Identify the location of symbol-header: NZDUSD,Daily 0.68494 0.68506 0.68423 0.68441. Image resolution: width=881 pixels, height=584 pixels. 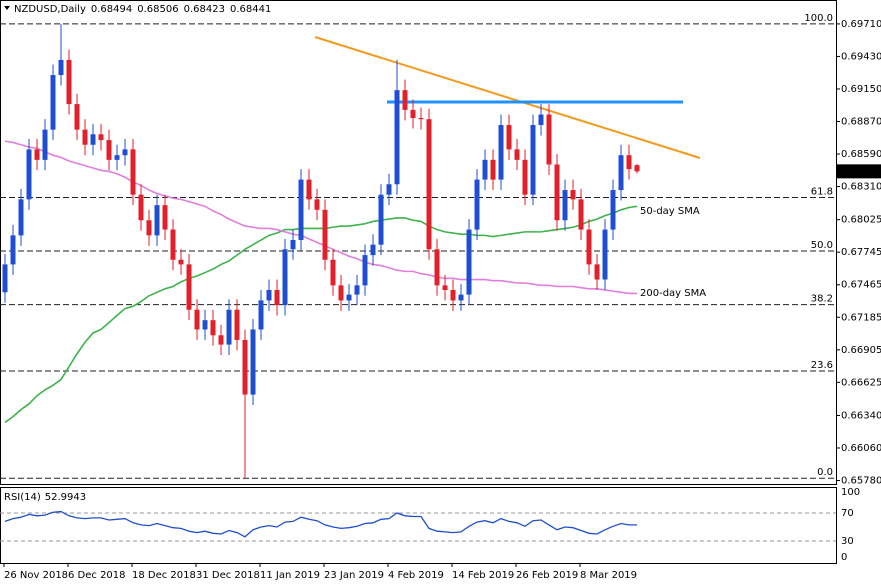
(142, 9).